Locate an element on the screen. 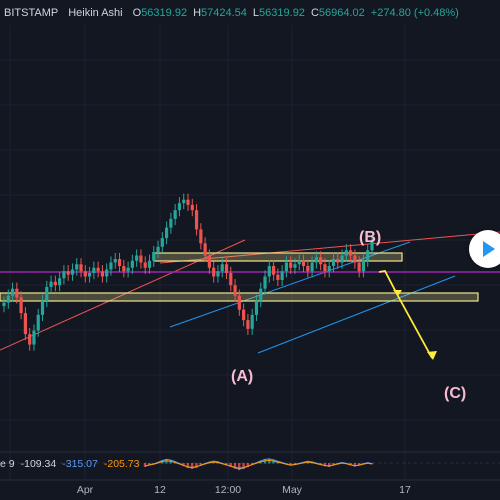  upper-resistance-zone is located at coordinates (278, 257).